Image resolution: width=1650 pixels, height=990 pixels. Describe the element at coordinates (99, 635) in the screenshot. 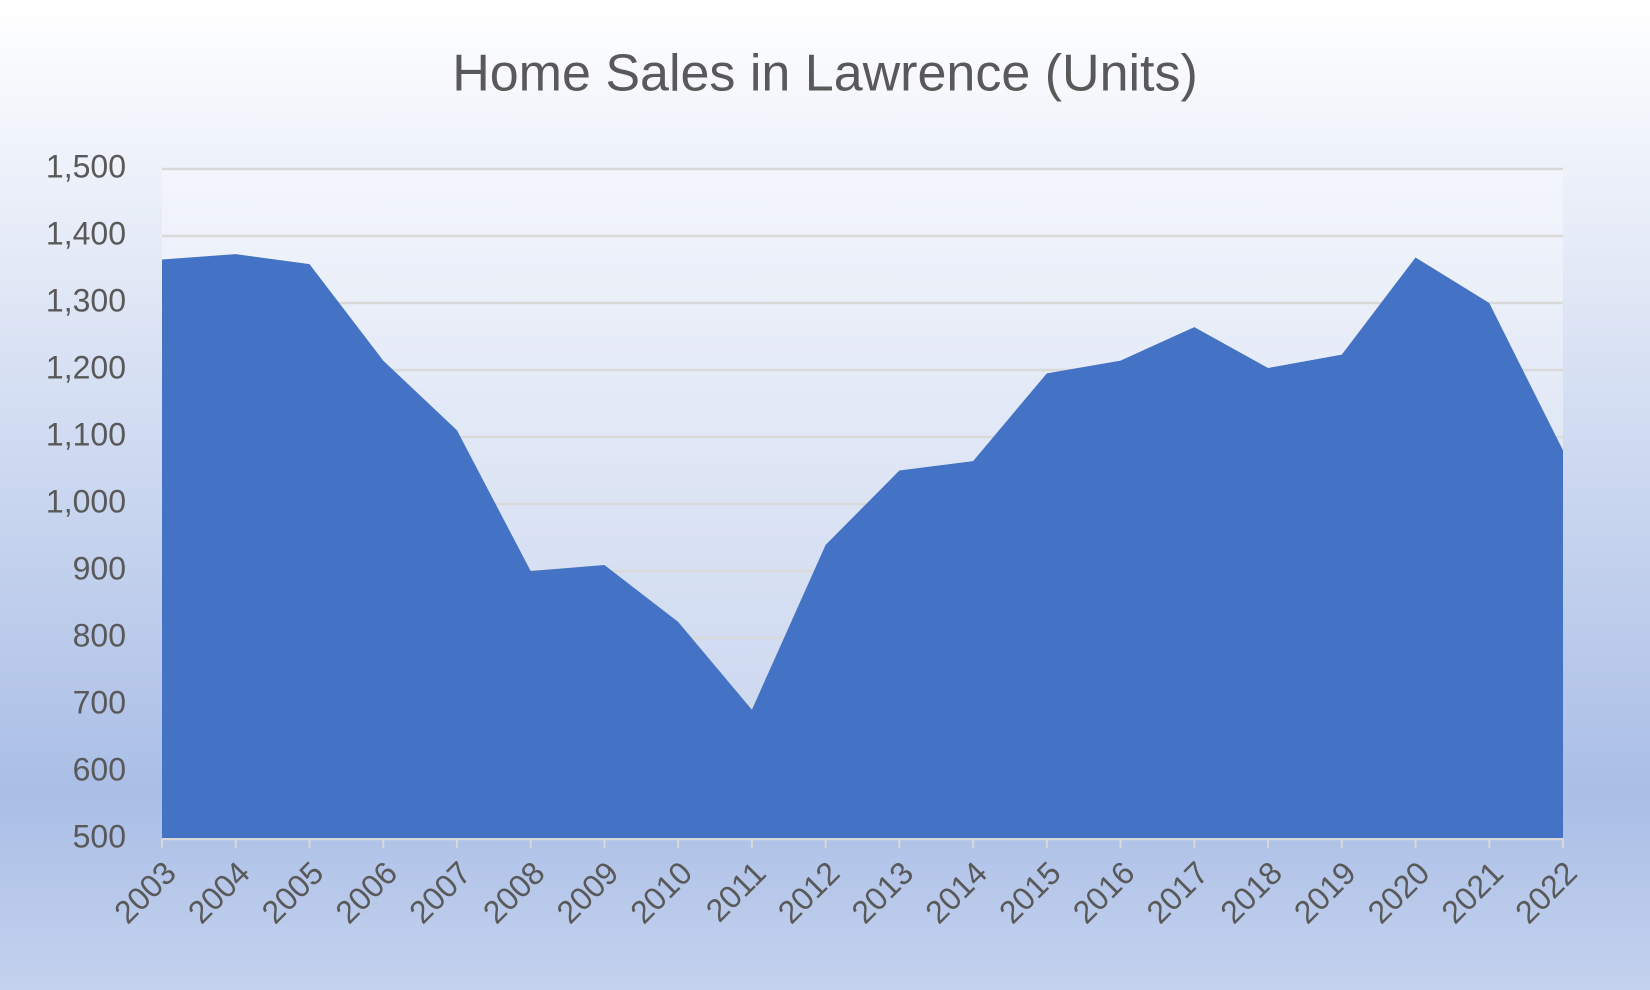

I see `y-tick-label: 800` at that location.